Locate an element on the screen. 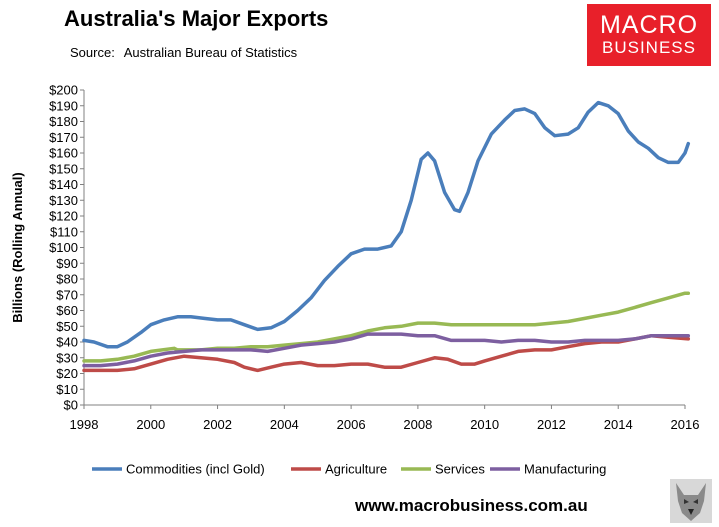 This screenshot has height=527, width=719. y-tick-label: $30 is located at coordinates (67, 357).